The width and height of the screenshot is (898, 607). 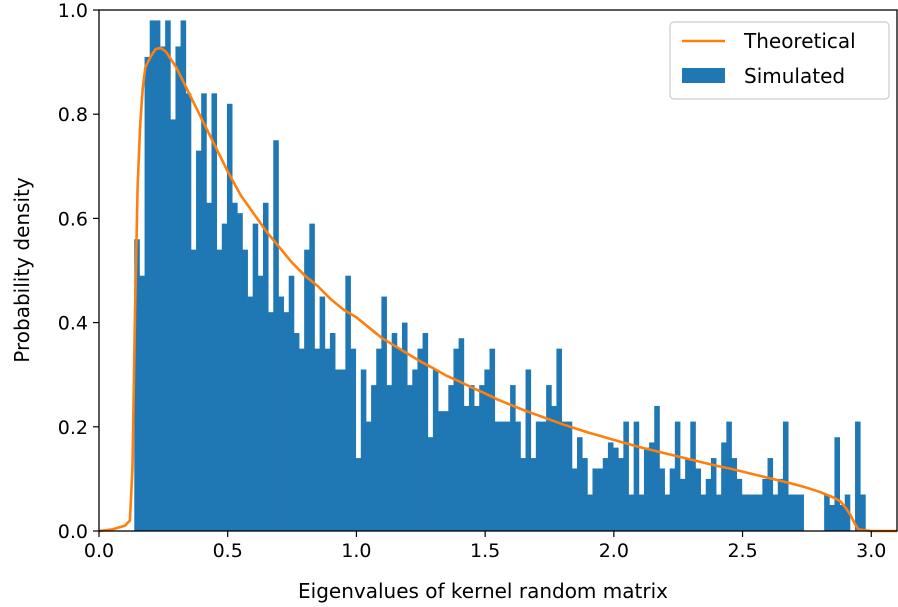 I want to click on y-axis-label: Probability density, so click(x=22, y=270).